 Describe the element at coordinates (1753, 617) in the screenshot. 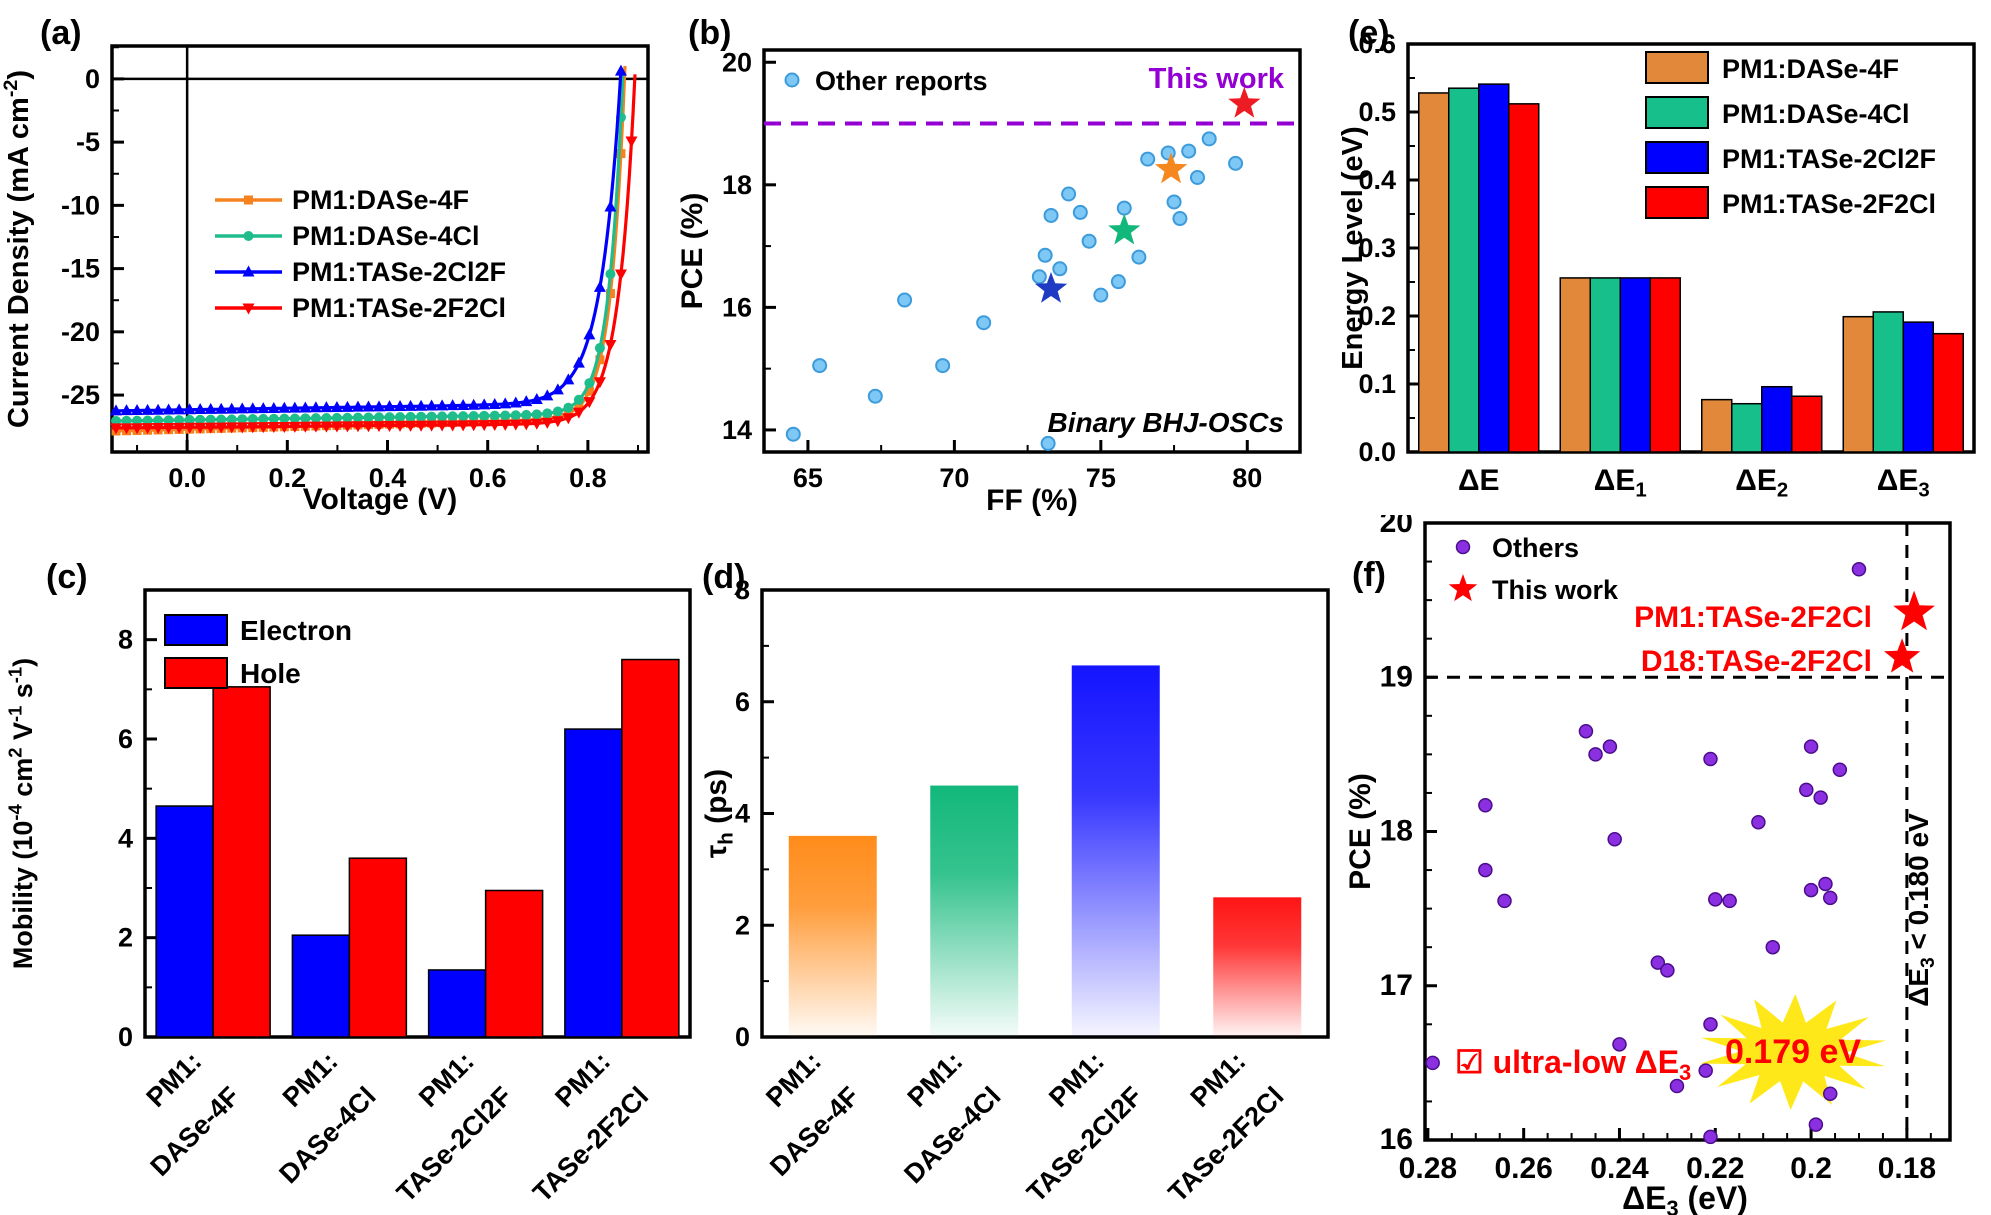

I see `callout-pm1: PM1:TASe-2F2Cl` at that location.